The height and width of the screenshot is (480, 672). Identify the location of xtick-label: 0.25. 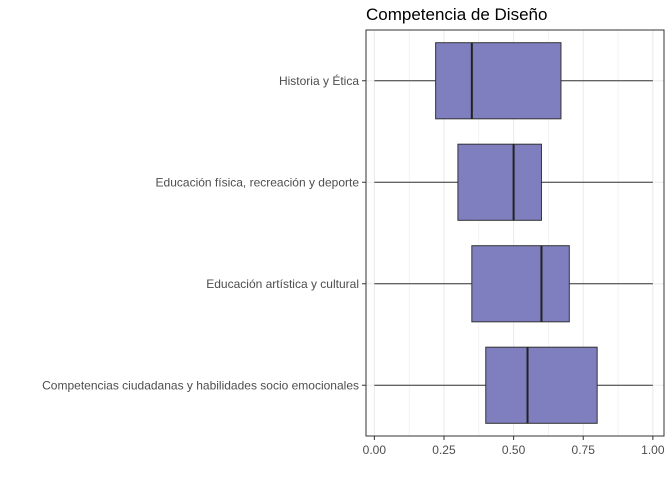
(444, 450).